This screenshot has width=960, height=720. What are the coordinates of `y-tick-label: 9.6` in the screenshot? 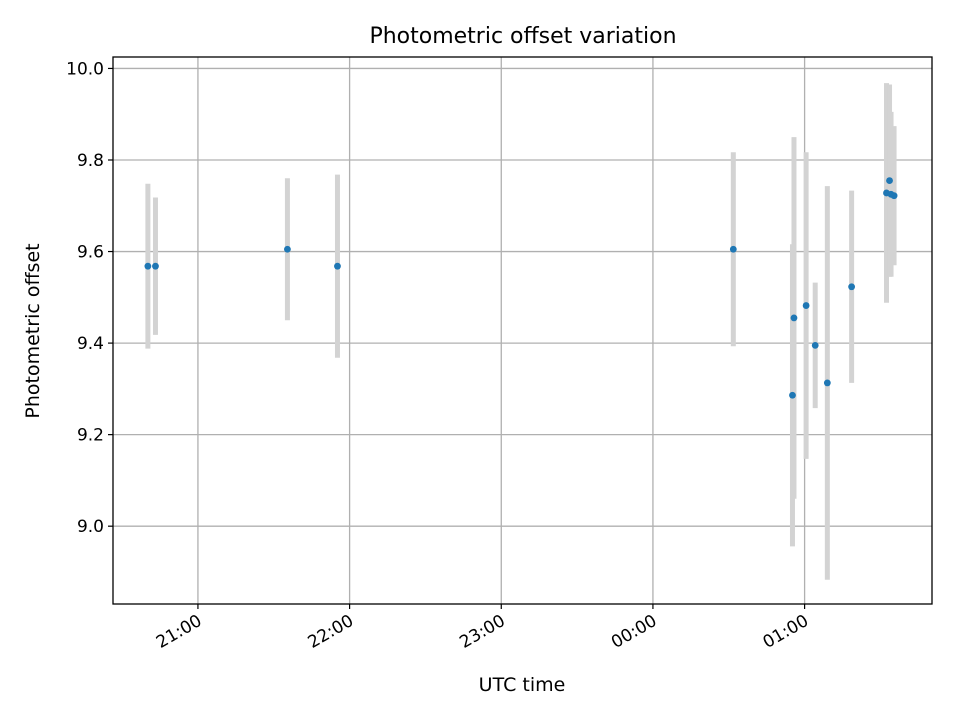 It's located at (90, 253).